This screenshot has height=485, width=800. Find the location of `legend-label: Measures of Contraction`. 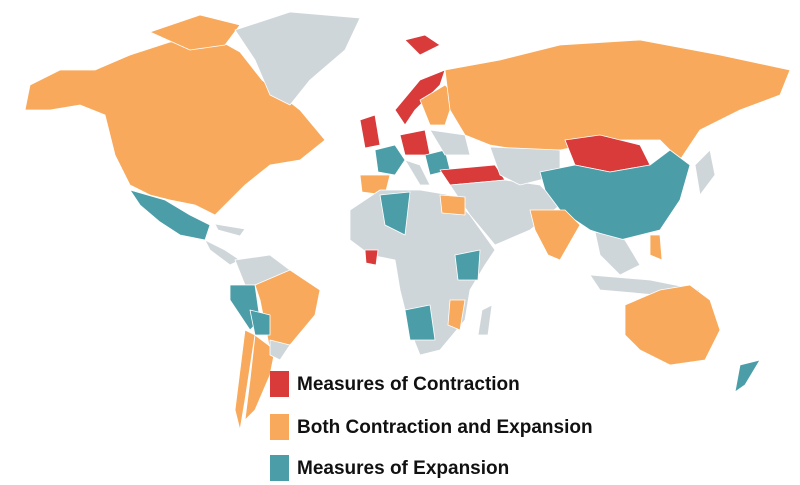

legend-label: Measures of Contraction is located at coordinates (408, 384).